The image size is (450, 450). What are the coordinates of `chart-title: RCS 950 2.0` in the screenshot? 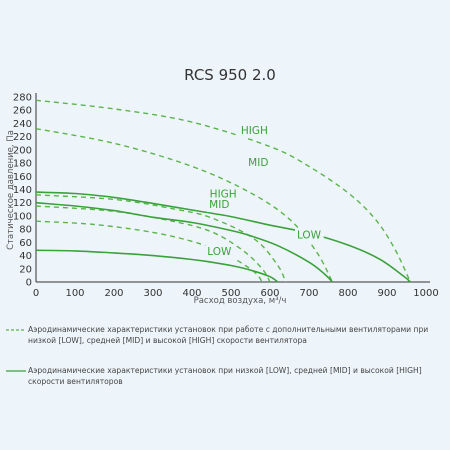 It's located at (230, 75).